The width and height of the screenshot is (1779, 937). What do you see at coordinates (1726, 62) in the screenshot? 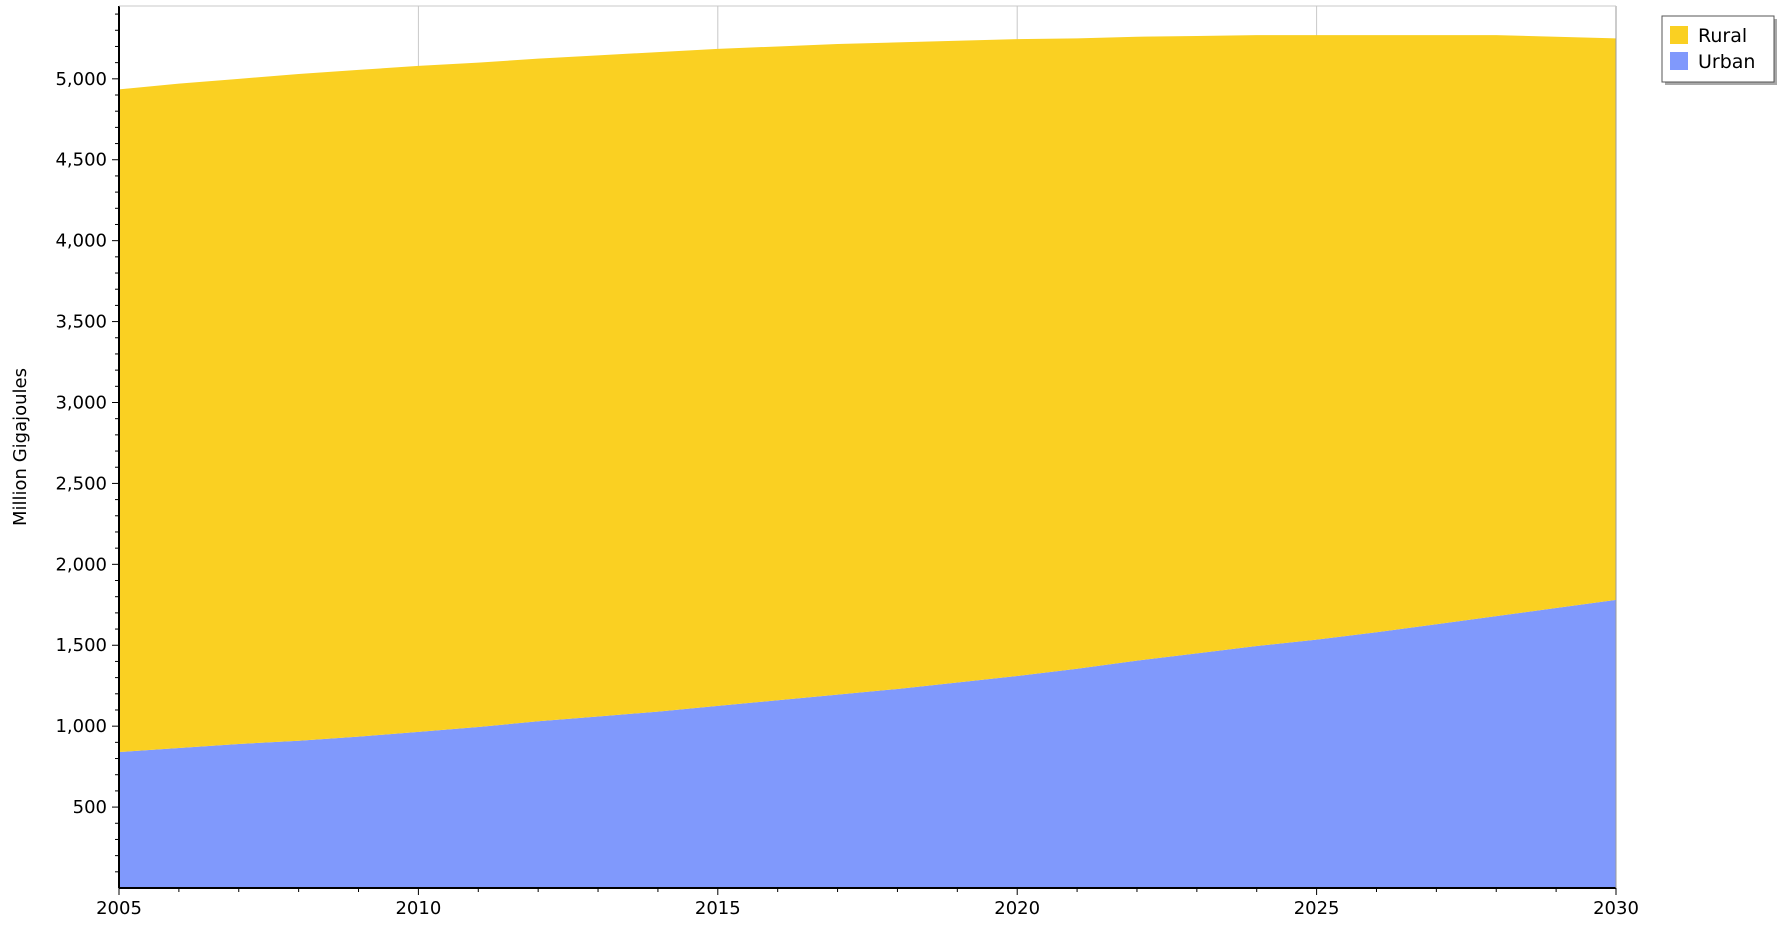
I see `legend-label-urban: Urban` at bounding box center [1726, 62].